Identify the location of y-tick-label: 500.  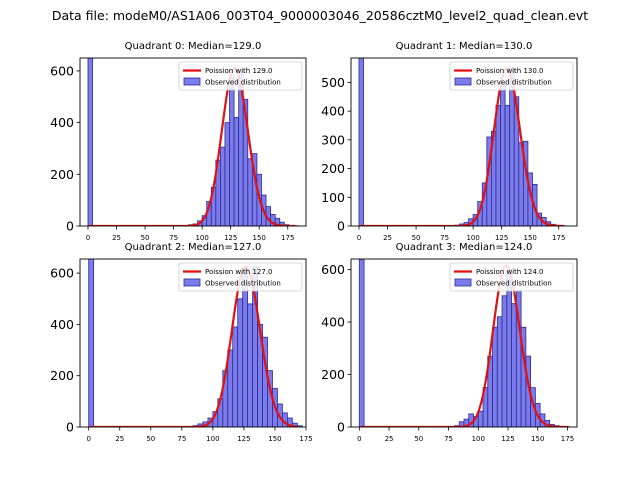
(333, 82).